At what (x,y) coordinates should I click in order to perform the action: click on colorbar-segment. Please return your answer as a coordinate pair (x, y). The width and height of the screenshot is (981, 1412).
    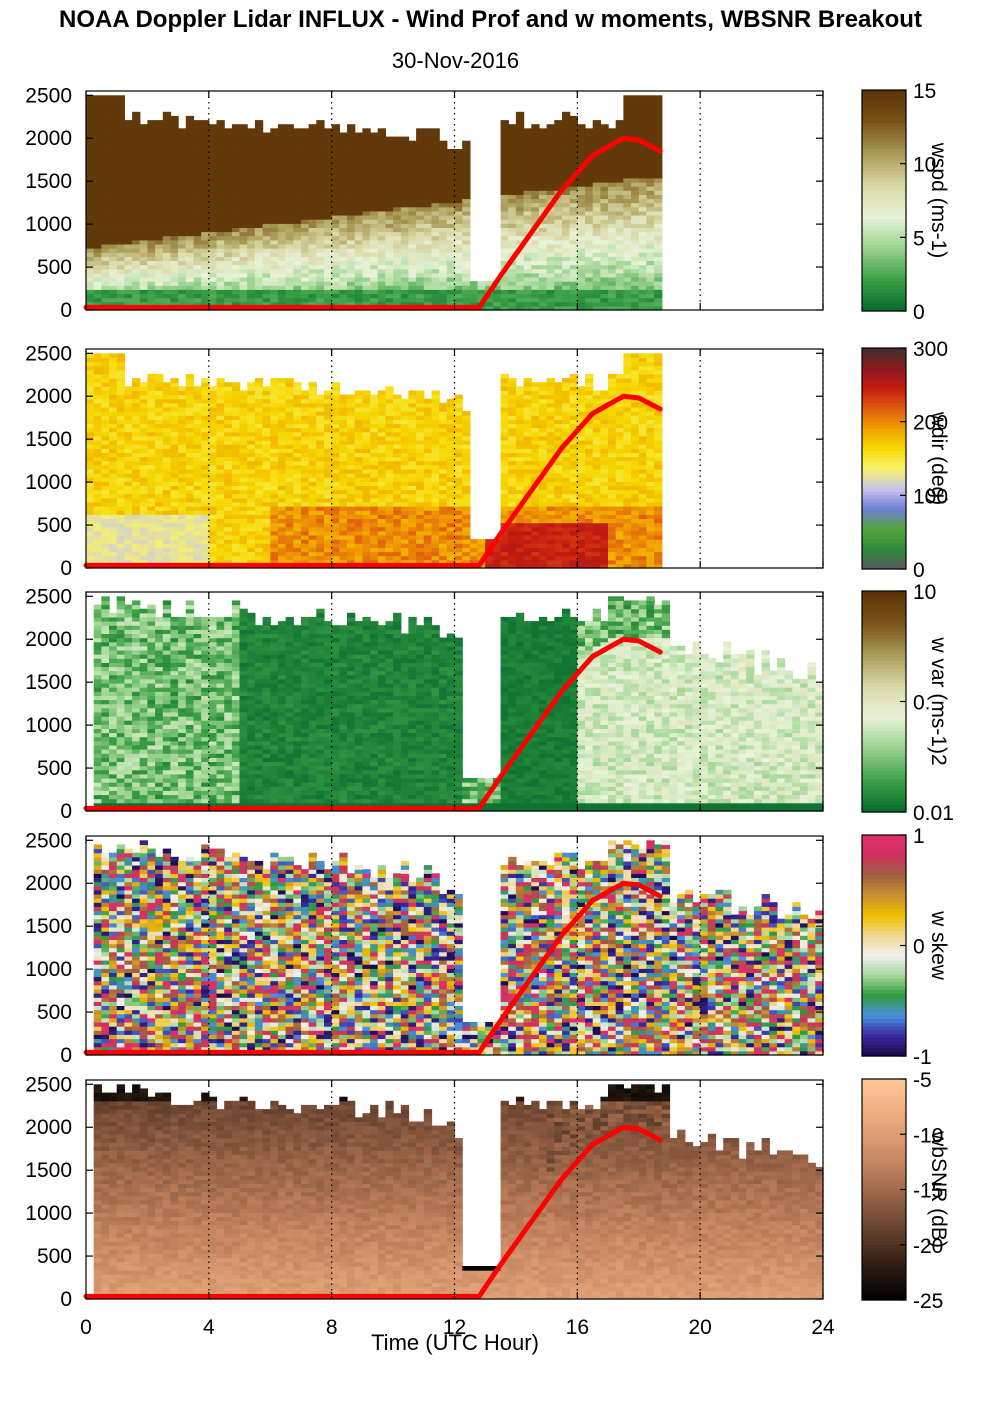
    Looking at the image, I should click on (884, 162).